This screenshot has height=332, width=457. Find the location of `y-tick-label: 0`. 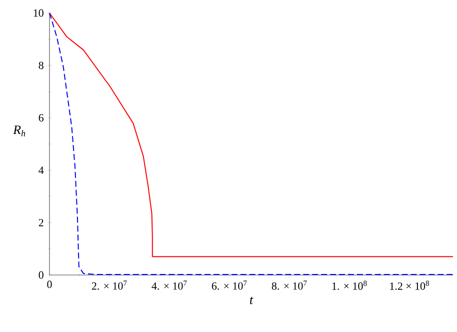

y-tick-label: 0 is located at coordinates (41, 275).